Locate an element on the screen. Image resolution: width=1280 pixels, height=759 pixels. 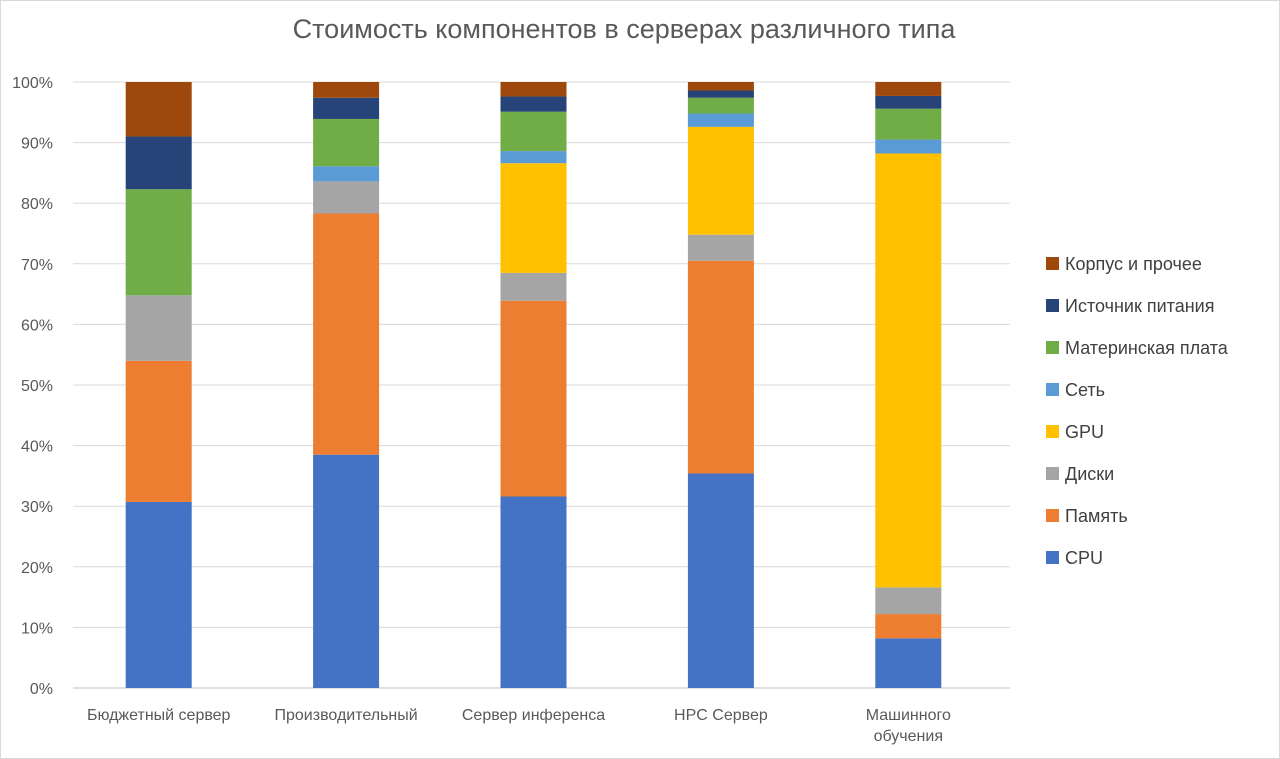
y-tick-label: 80% is located at coordinates (37, 204).